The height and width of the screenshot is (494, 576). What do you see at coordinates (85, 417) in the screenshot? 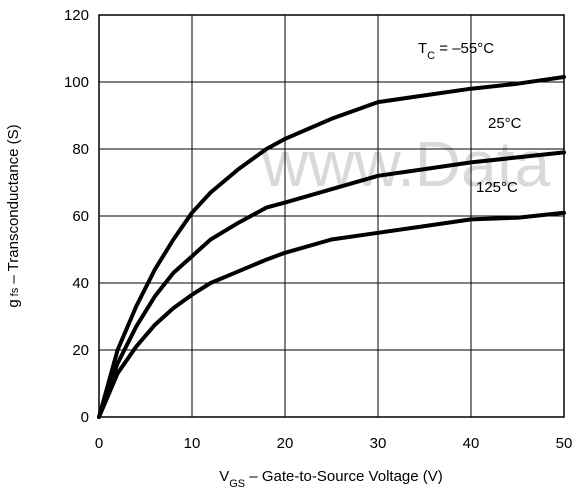
I see `y-tick-label: 0` at bounding box center [85, 417].